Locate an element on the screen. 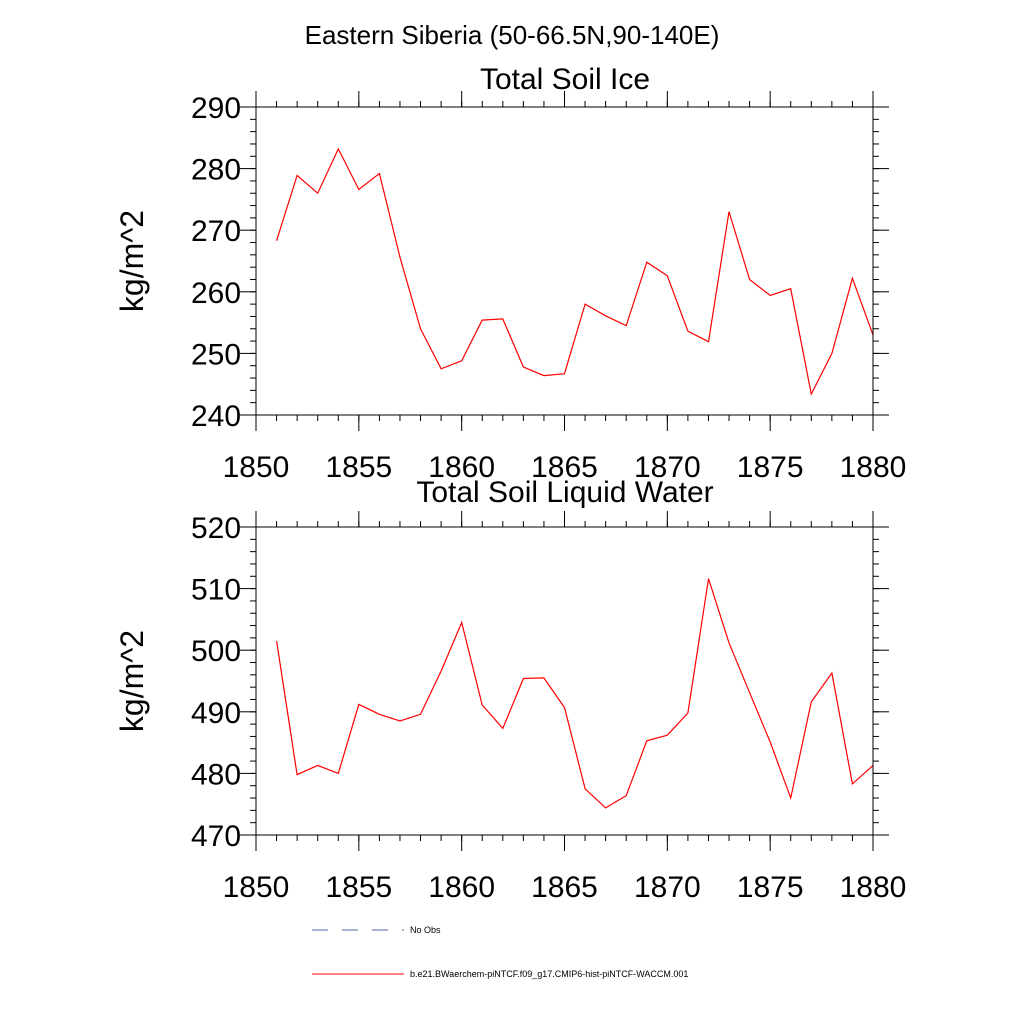 The image size is (1024, 1024). y-tick-label: 470 is located at coordinates (216, 836).